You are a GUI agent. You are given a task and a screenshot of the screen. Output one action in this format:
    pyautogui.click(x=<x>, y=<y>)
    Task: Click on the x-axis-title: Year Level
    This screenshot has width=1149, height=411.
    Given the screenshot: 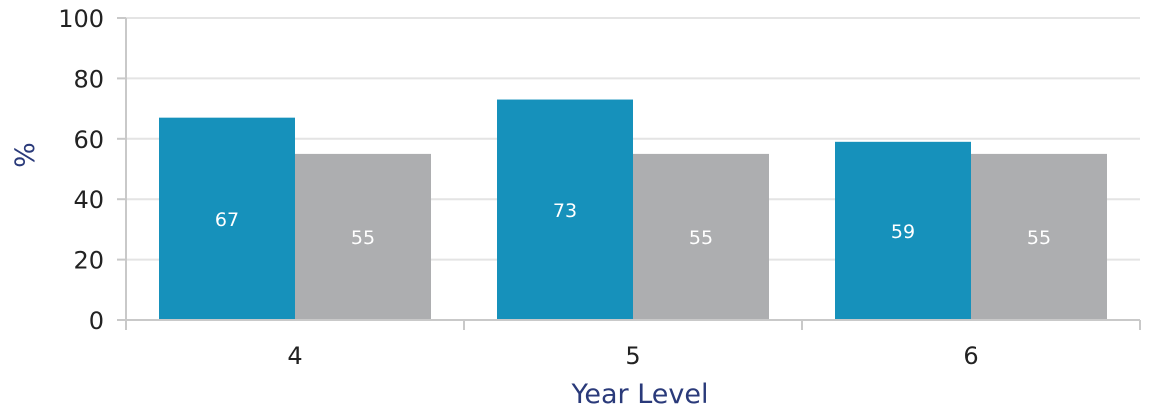 What is the action you would take?
    pyautogui.click(x=639, y=394)
    